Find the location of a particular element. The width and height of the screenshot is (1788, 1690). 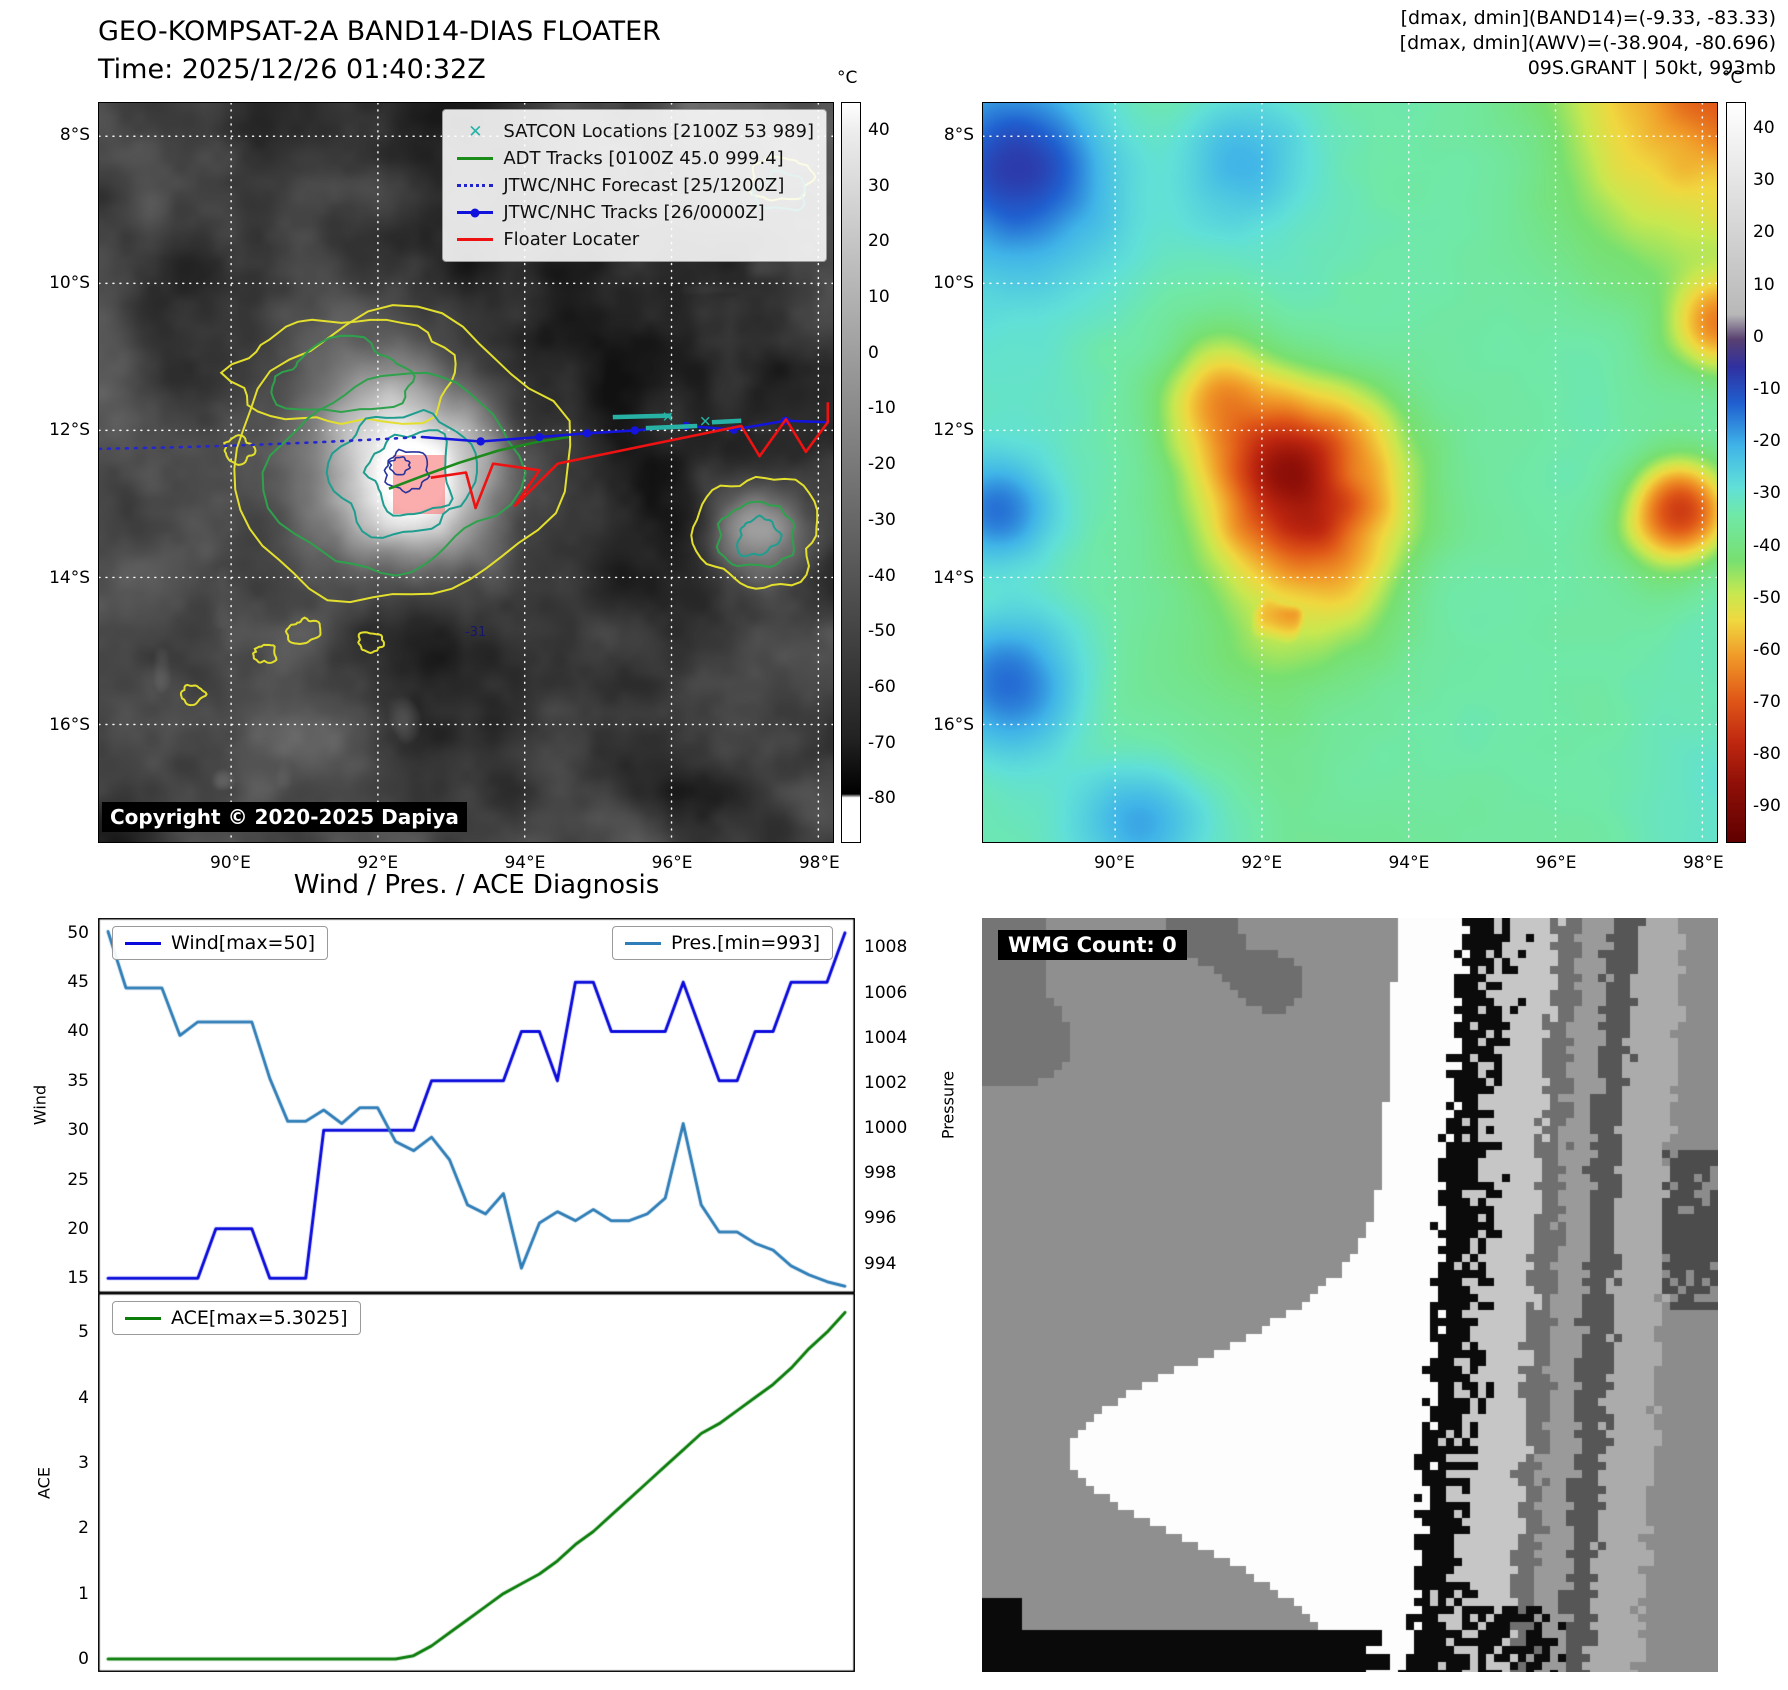

ace-chart is located at coordinates (476, 1482).